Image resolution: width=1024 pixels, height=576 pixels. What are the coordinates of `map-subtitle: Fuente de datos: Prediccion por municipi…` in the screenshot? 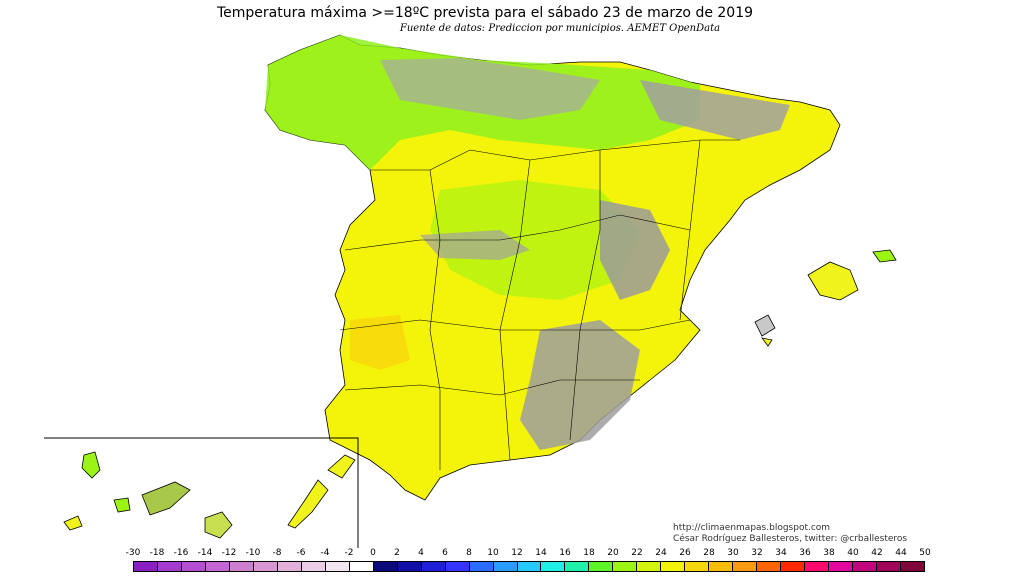 It's located at (560, 28).